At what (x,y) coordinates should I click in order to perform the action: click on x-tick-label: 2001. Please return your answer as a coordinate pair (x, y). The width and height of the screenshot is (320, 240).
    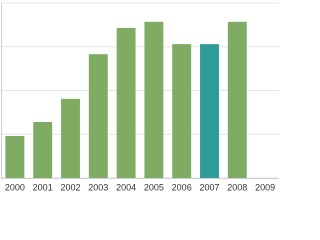
    Looking at the image, I should click on (43, 187).